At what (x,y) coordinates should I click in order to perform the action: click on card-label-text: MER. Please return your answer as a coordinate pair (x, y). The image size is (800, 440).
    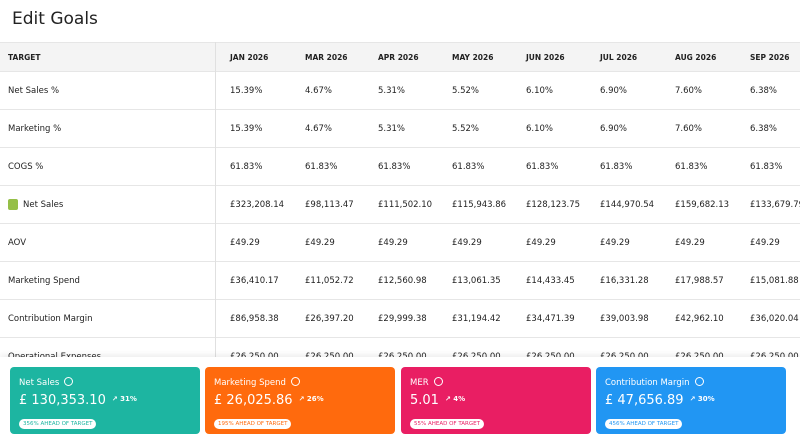
    Looking at the image, I should click on (419, 383).